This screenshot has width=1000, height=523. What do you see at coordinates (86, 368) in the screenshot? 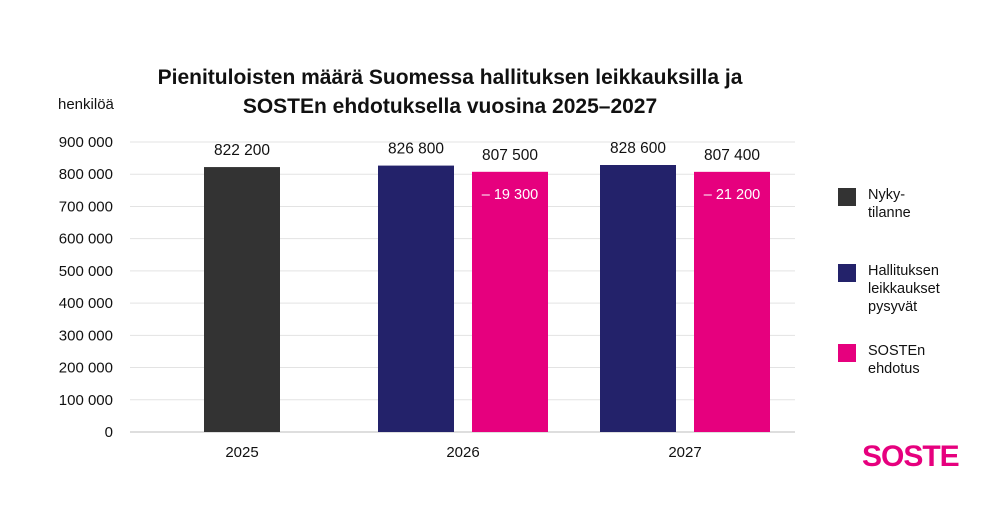
I see `y-tick-label: 200 000` at bounding box center [86, 368].